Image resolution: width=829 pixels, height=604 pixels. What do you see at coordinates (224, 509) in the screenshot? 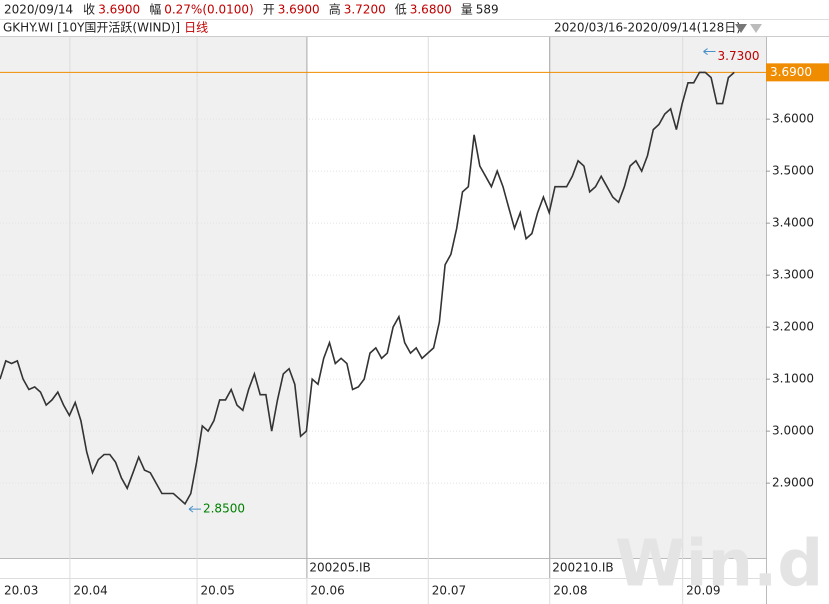
I see `annotation-label: 2.8500` at bounding box center [224, 509].